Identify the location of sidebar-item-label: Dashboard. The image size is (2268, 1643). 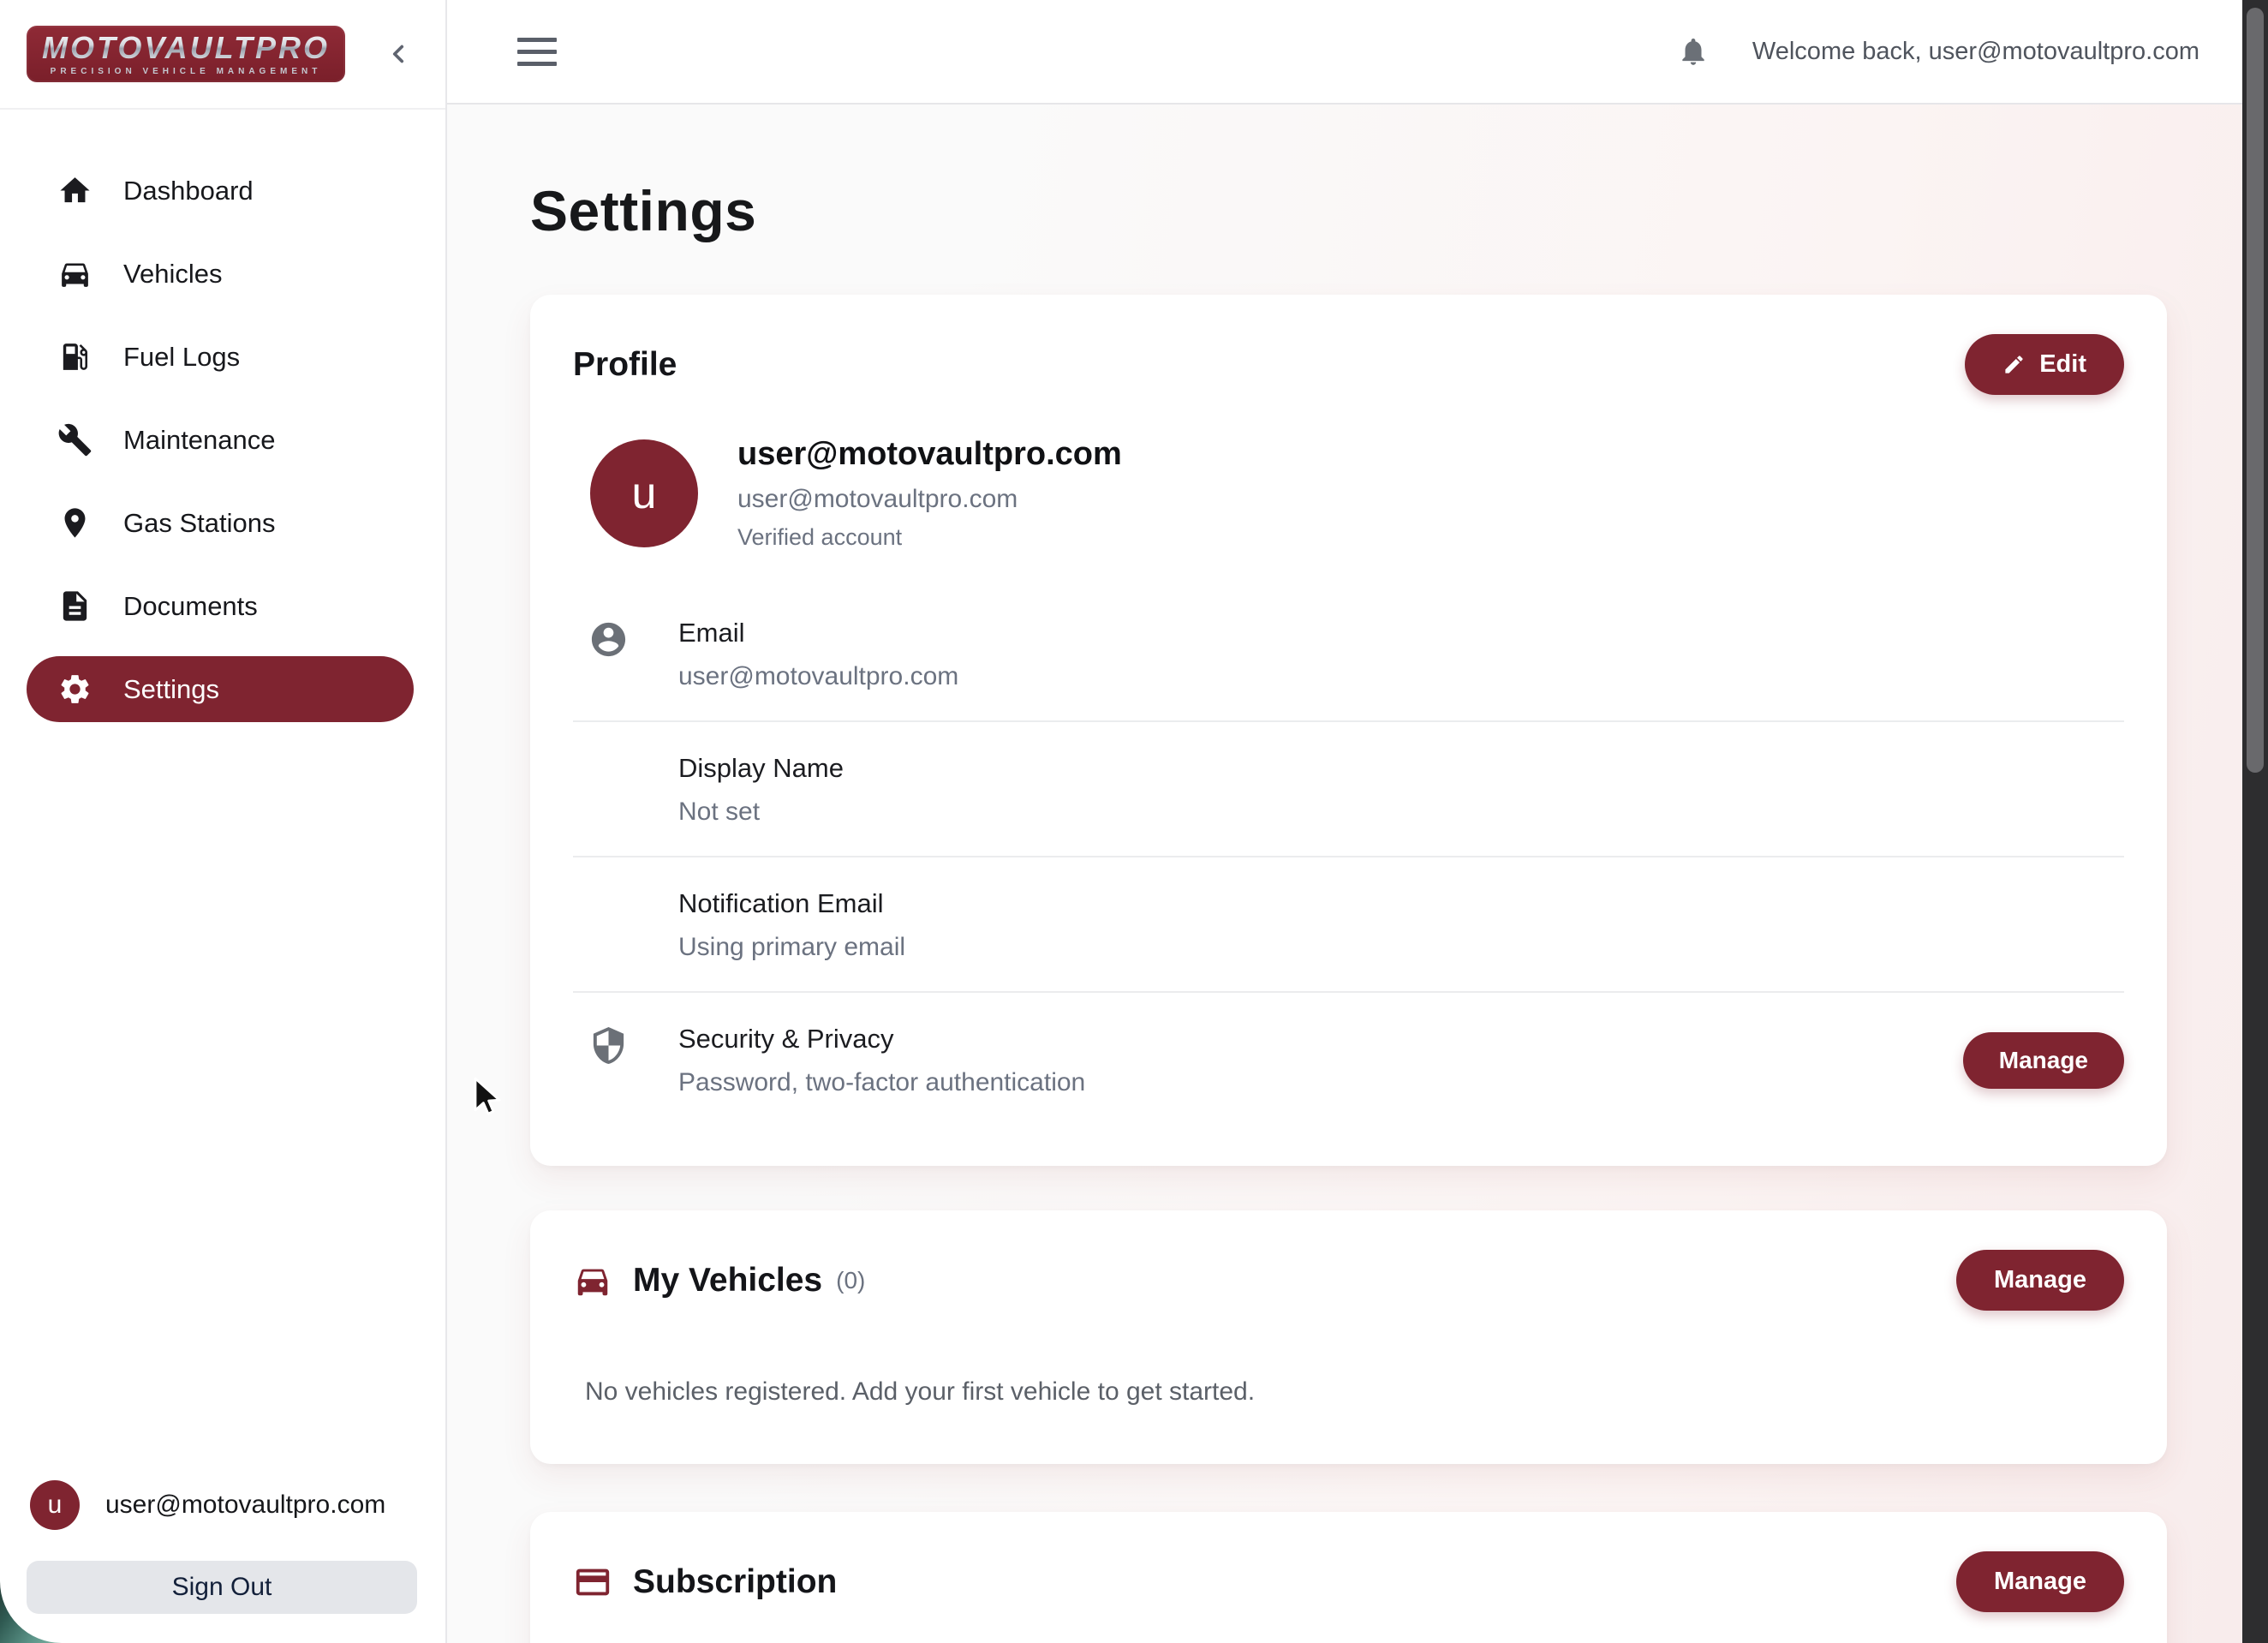
(188, 190).